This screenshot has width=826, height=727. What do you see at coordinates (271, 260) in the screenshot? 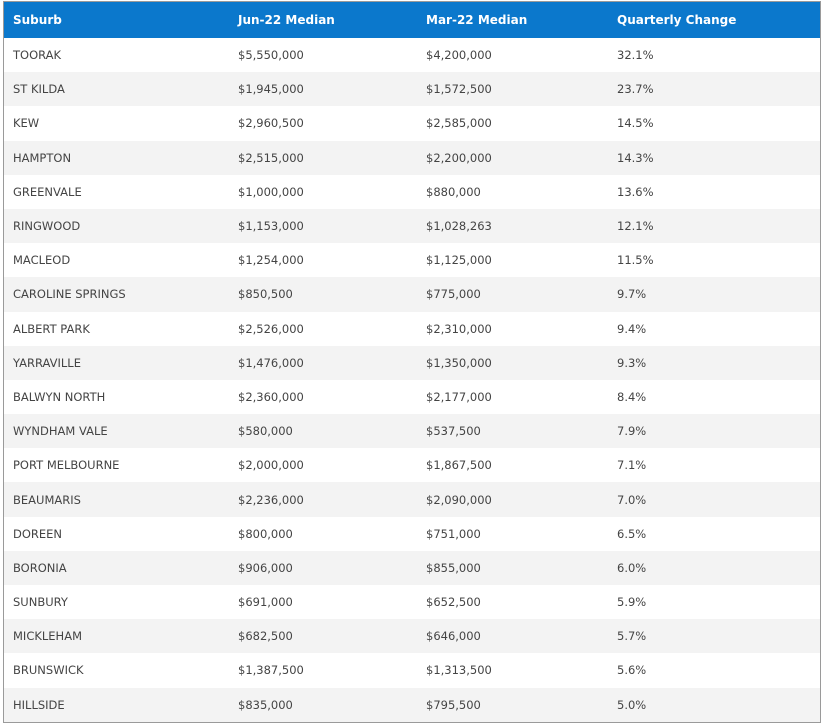
I see `cell-jun-22-median: $1,254,000` at bounding box center [271, 260].